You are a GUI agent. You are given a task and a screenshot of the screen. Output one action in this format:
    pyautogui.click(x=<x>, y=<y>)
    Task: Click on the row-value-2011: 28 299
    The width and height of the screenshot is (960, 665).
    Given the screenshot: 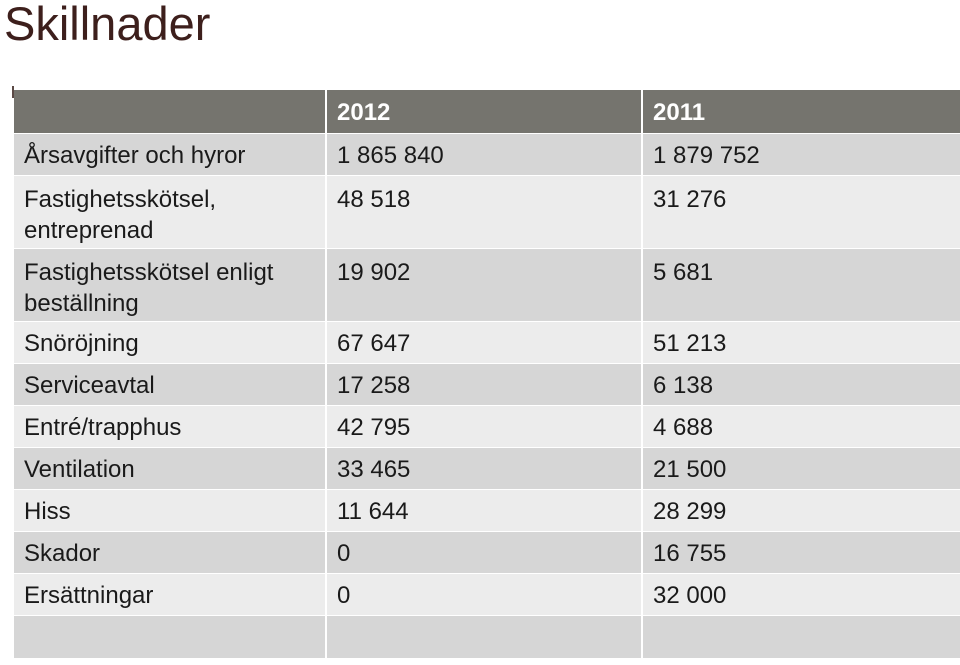 What is the action you would take?
    pyautogui.click(x=690, y=511)
    